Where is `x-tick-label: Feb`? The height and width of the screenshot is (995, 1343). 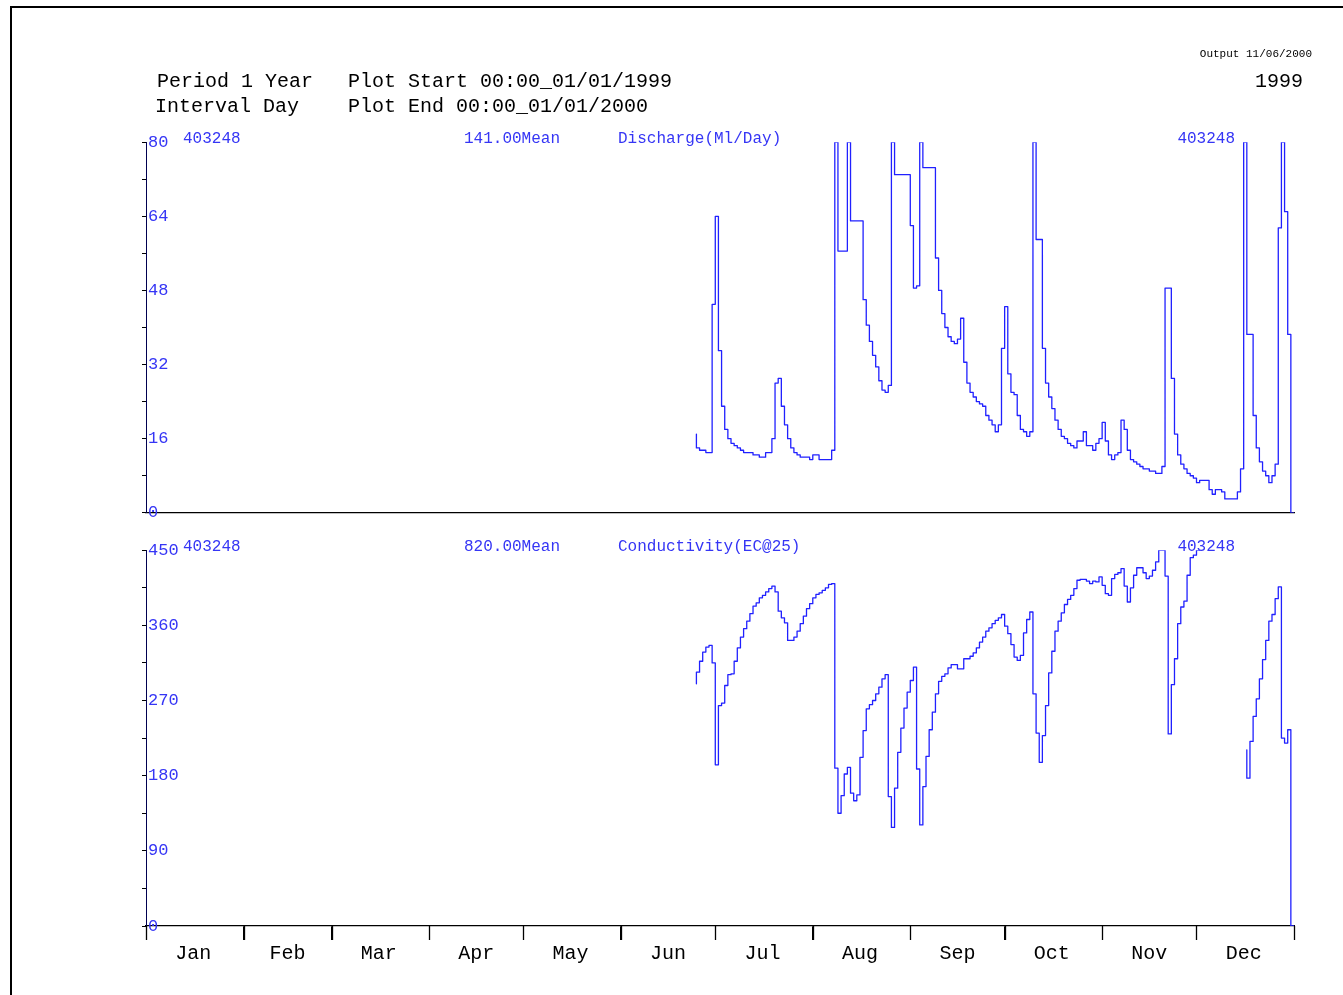 x-tick-label: Feb is located at coordinates (287, 954).